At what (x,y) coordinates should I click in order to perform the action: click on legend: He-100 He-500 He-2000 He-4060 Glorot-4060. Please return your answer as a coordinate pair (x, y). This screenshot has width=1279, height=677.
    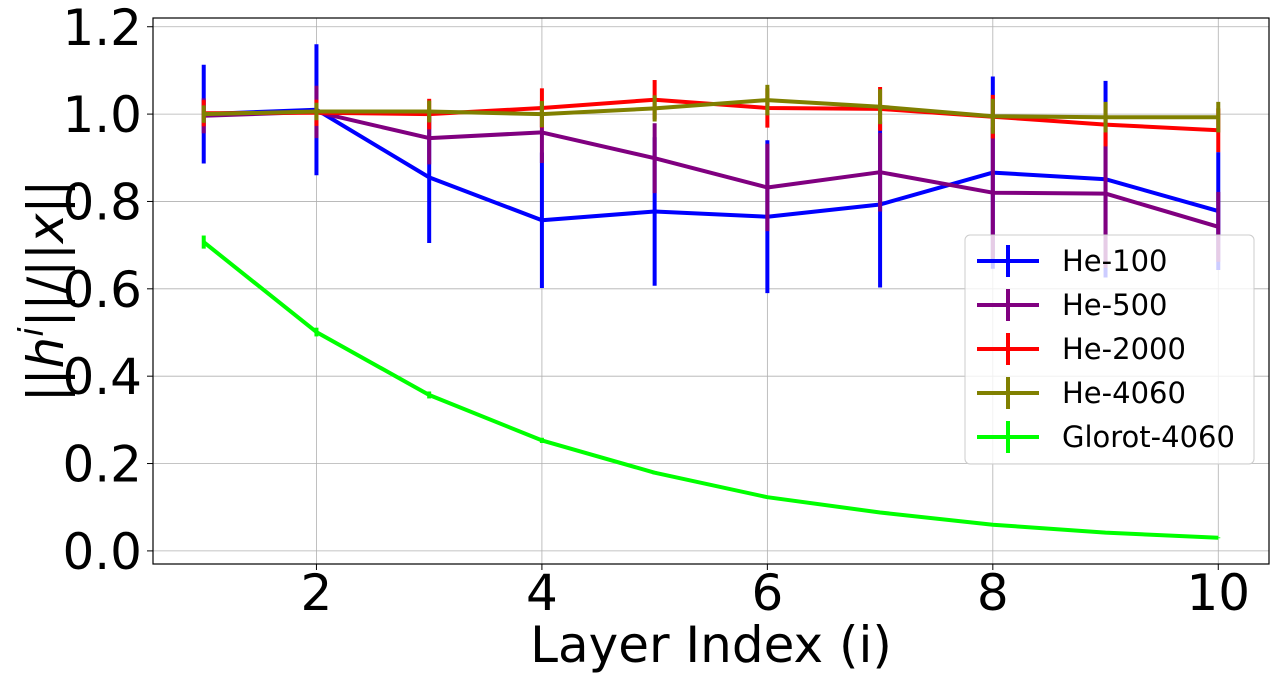
    Looking at the image, I should click on (1109, 349).